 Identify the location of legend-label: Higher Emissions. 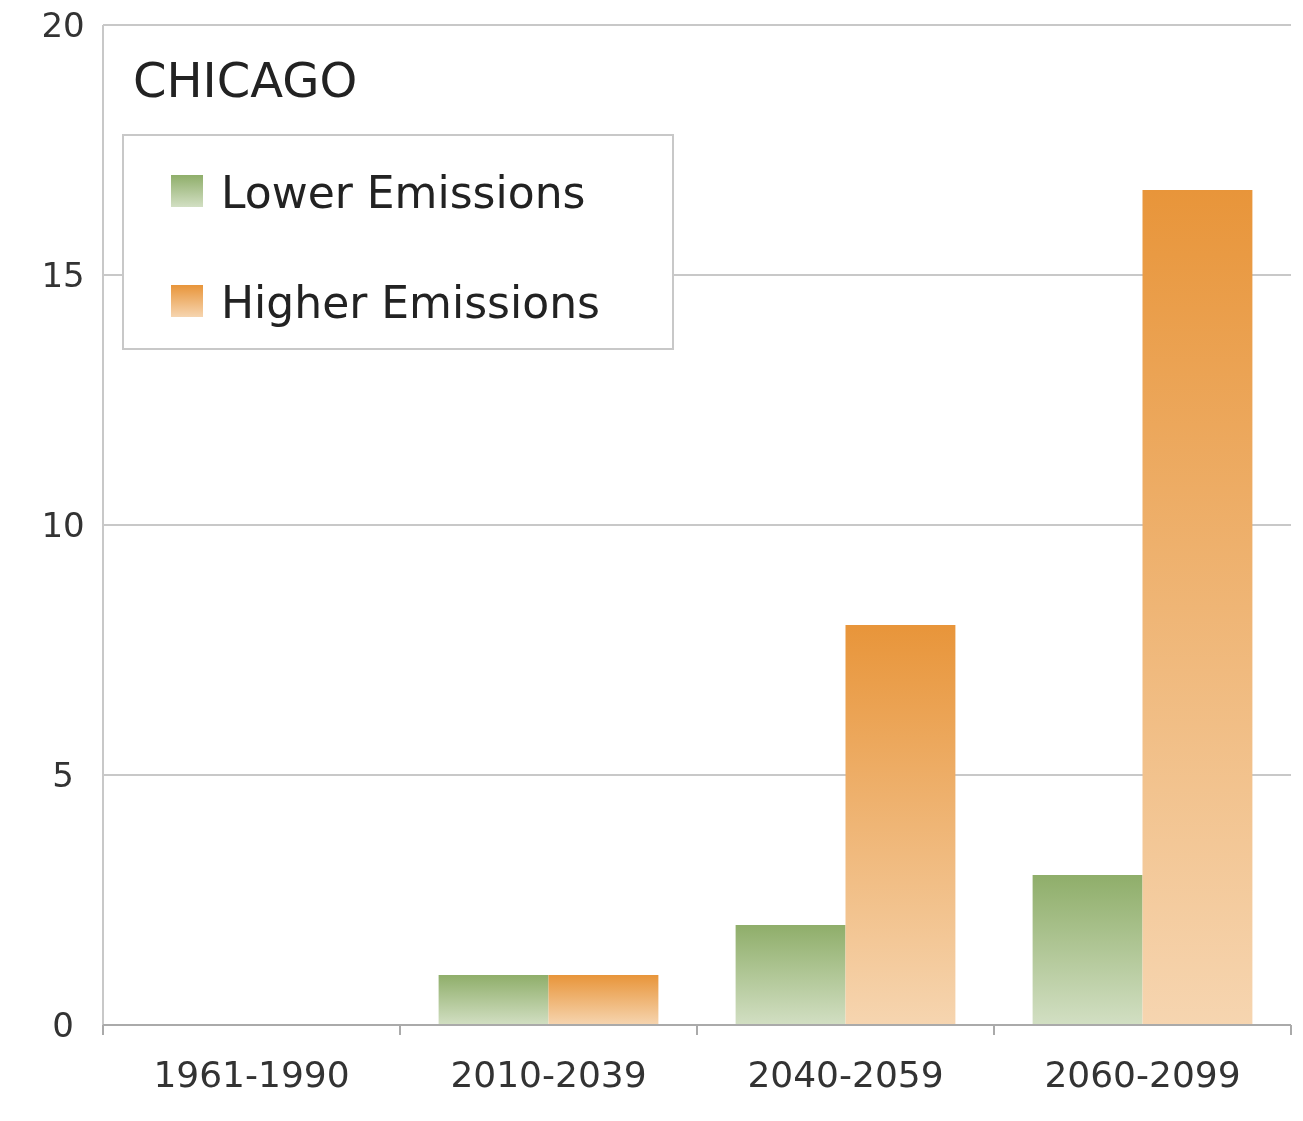
(410, 303).